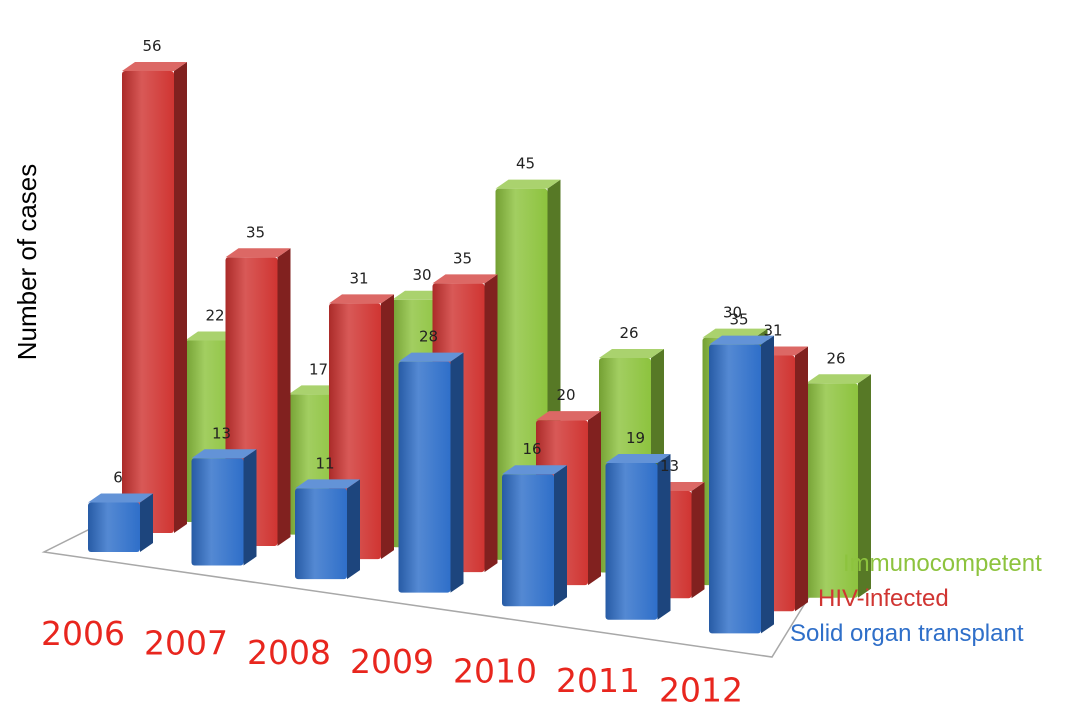 The width and height of the screenshot is (1074, 724). I want to click on data-label-solid-organ-transplant-2011: 19, so click(635, 438).